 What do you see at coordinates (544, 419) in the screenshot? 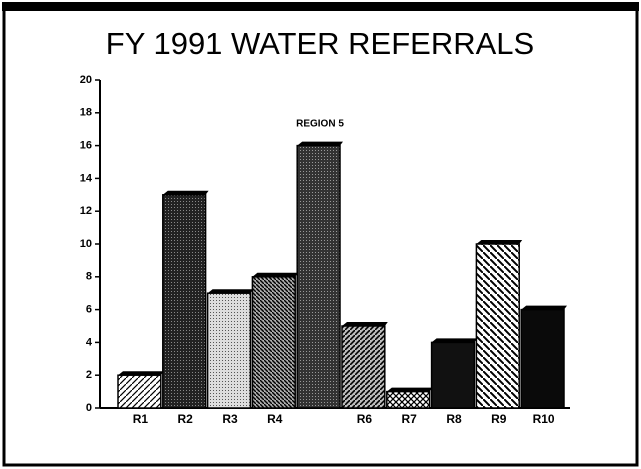
I see `x-tick-label: R10` at bounding box center [544, 419].